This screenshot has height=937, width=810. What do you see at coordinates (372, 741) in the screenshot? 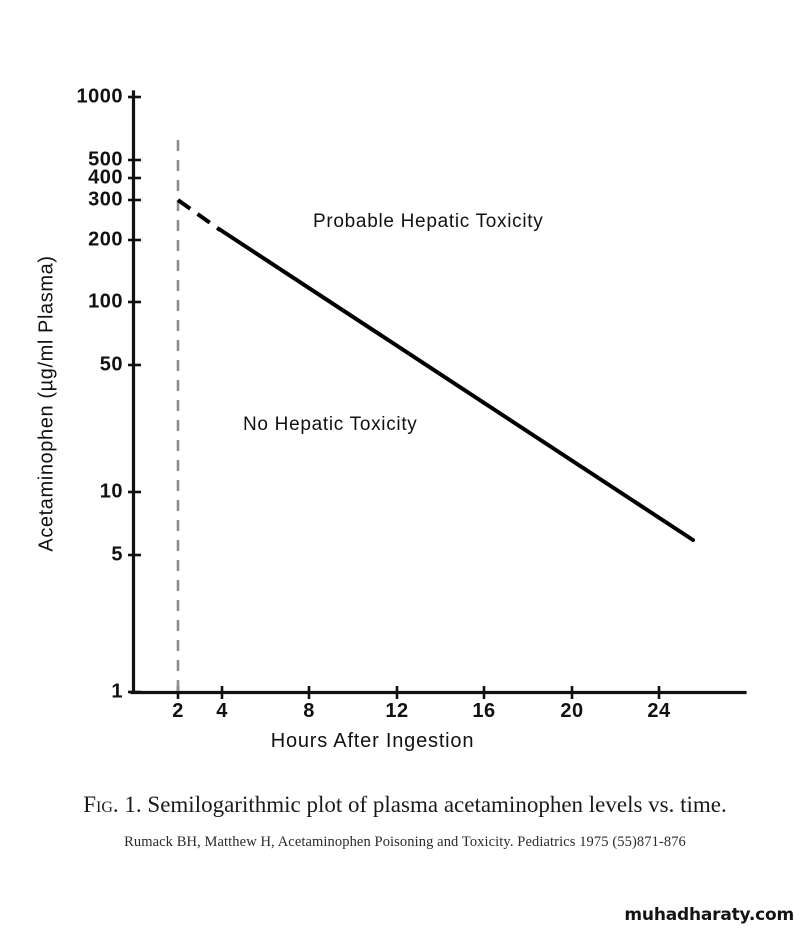
I see `x-axis-title: Hours After Ingestion` at bounding box center [372, 741].